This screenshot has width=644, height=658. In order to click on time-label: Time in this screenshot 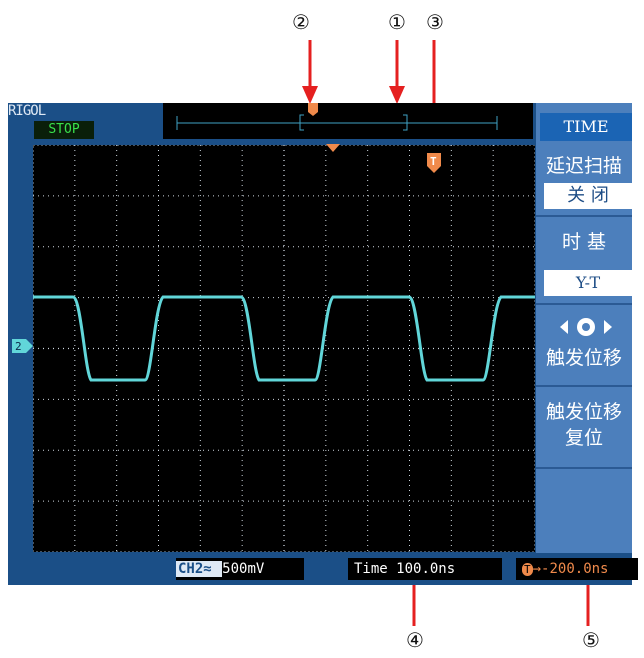, I will do `click(371, 569)`.